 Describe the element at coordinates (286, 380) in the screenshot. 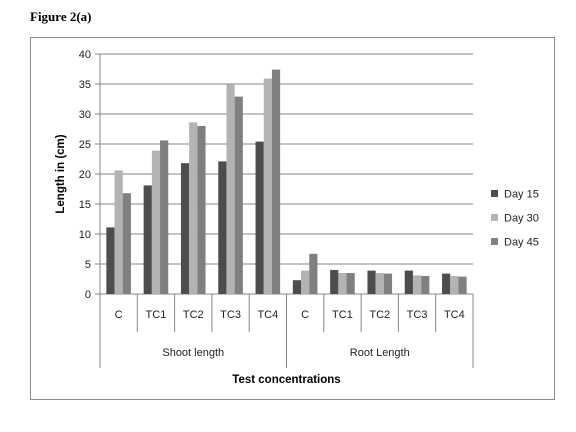

I see `x-axis-title: Test concentrations` at that location.